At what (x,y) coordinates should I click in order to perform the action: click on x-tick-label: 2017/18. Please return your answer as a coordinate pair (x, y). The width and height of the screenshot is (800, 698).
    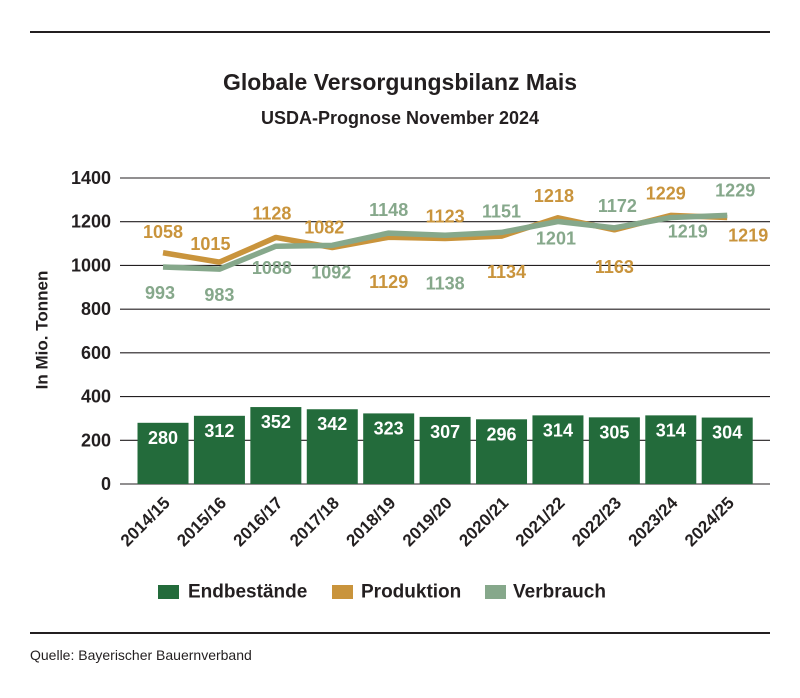
    Looking at the image, I should click on (314, 521).